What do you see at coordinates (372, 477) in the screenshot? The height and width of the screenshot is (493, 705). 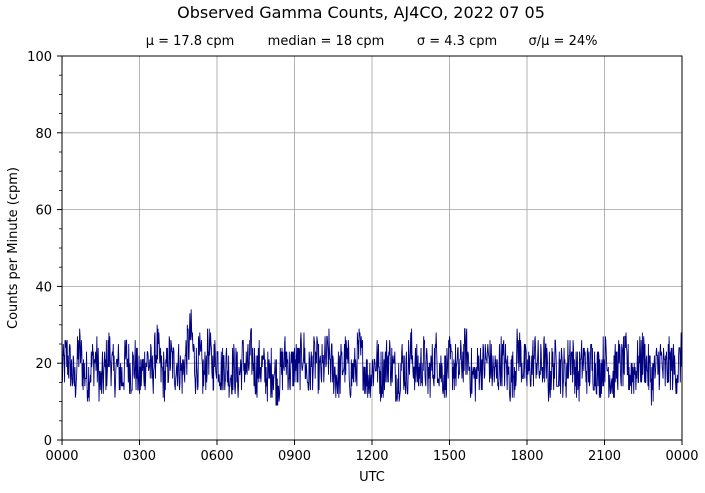 I see `x-axis-label: UTC` at bounding box center [372, 477].